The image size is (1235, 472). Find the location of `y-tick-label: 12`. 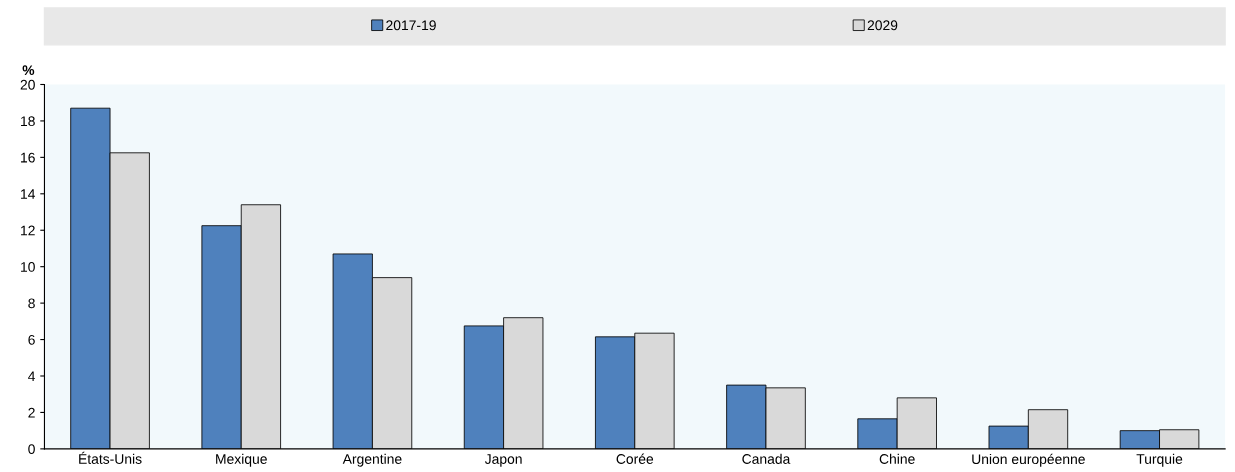

y-tick-label: 12 is located at coordinates (28, 230).